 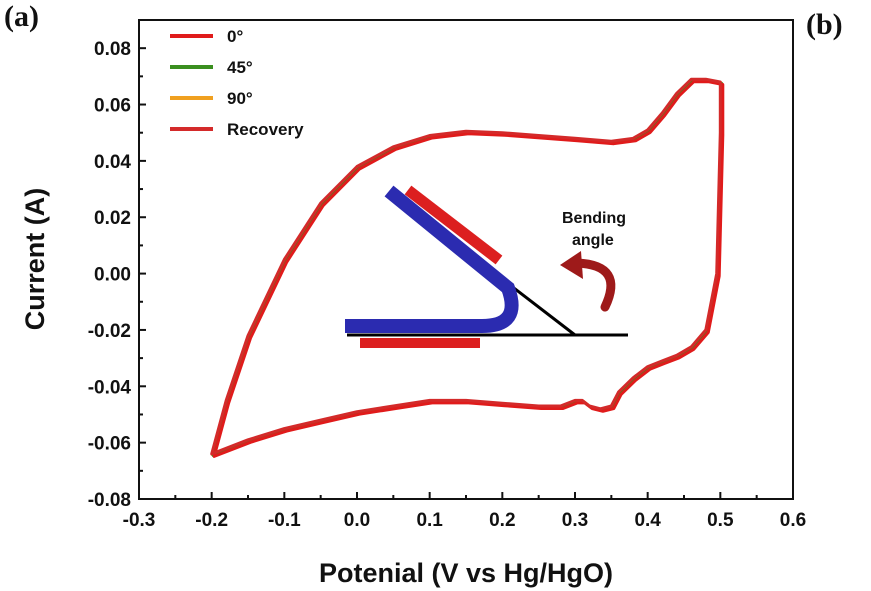 What do you see at coordinates (235, 36) in the screenshot?
I see `legend-label: 0°` at bounding box center [235, 36].